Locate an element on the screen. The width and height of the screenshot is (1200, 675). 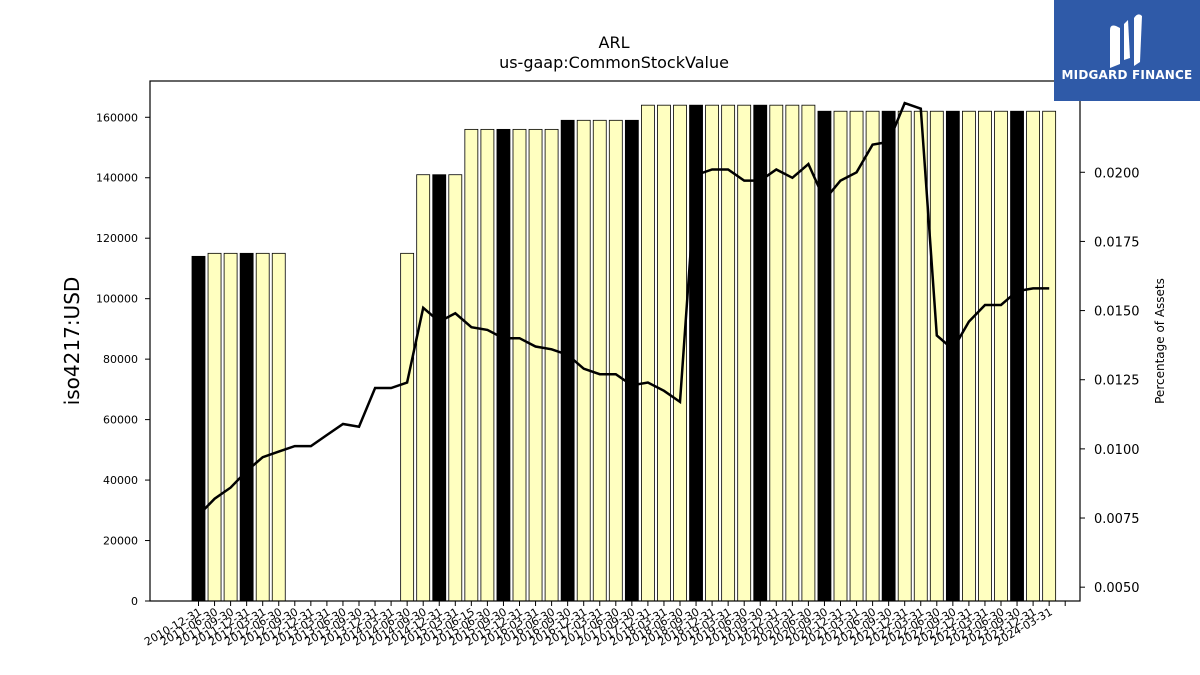
brand-logo: MIDGARD FINANCE is located at coordinates (1127, 50).